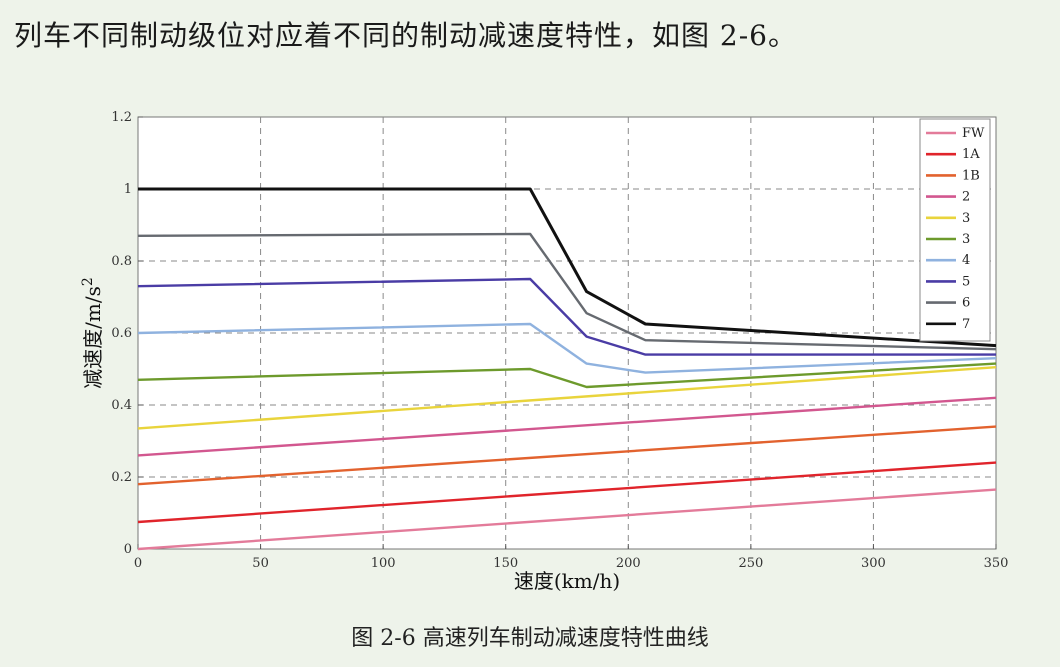 The image size is (1060, 667). What do you see at coordinates (260, 563) in the screenshot?
I see `x-tick-label-1: 50` at bounding box center [260, 563].